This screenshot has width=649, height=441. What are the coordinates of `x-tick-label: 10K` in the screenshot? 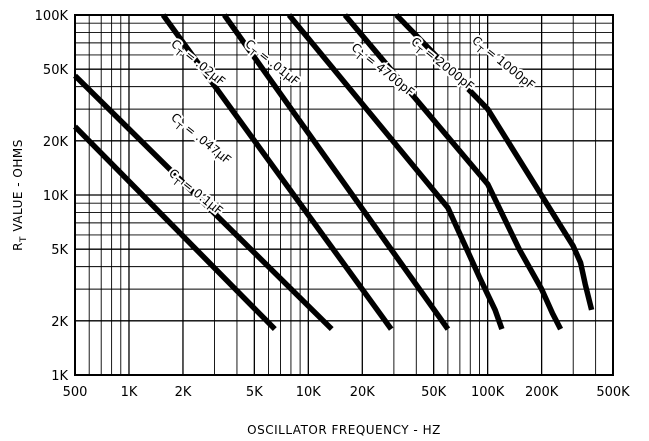 It's located at (309, 392).